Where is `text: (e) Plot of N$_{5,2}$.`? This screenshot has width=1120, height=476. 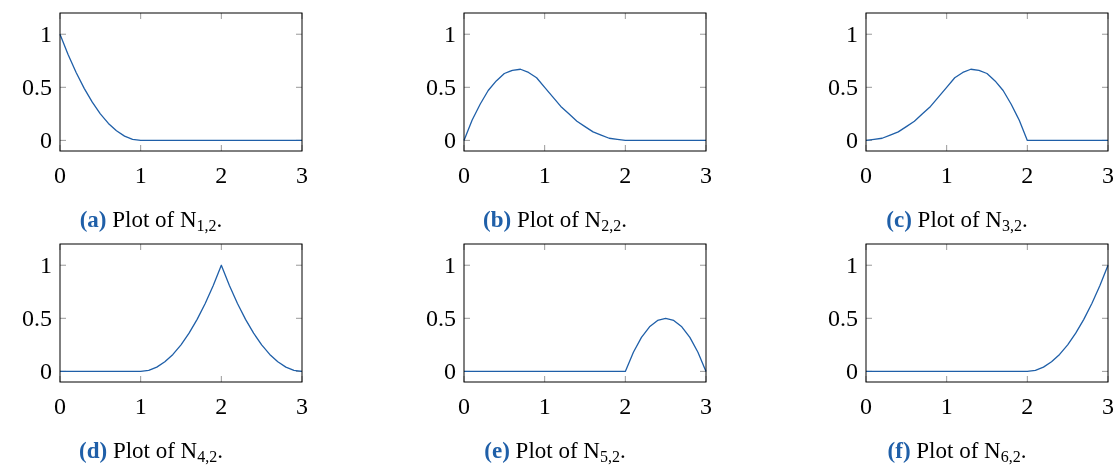 text: (e) Plot of N$_{5,2}$. is located at coordinates (555, 451).